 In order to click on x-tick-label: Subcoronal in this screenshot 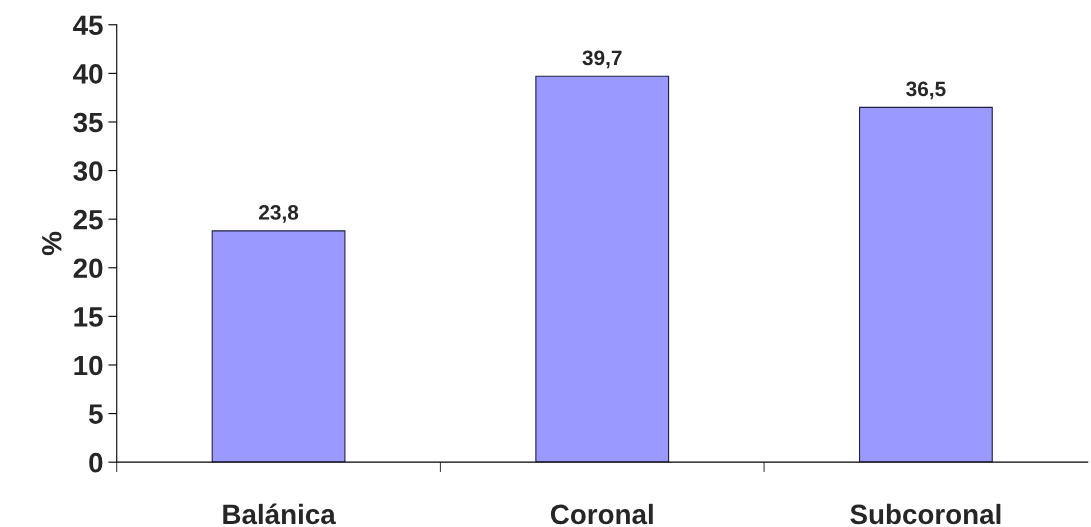, I will do `click(925, 514)`.